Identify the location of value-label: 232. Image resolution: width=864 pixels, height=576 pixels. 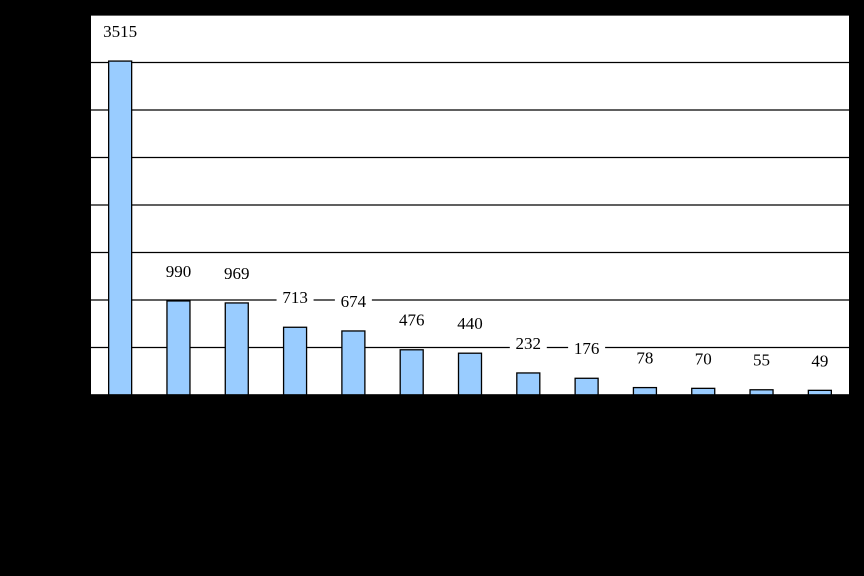
(529, 343).